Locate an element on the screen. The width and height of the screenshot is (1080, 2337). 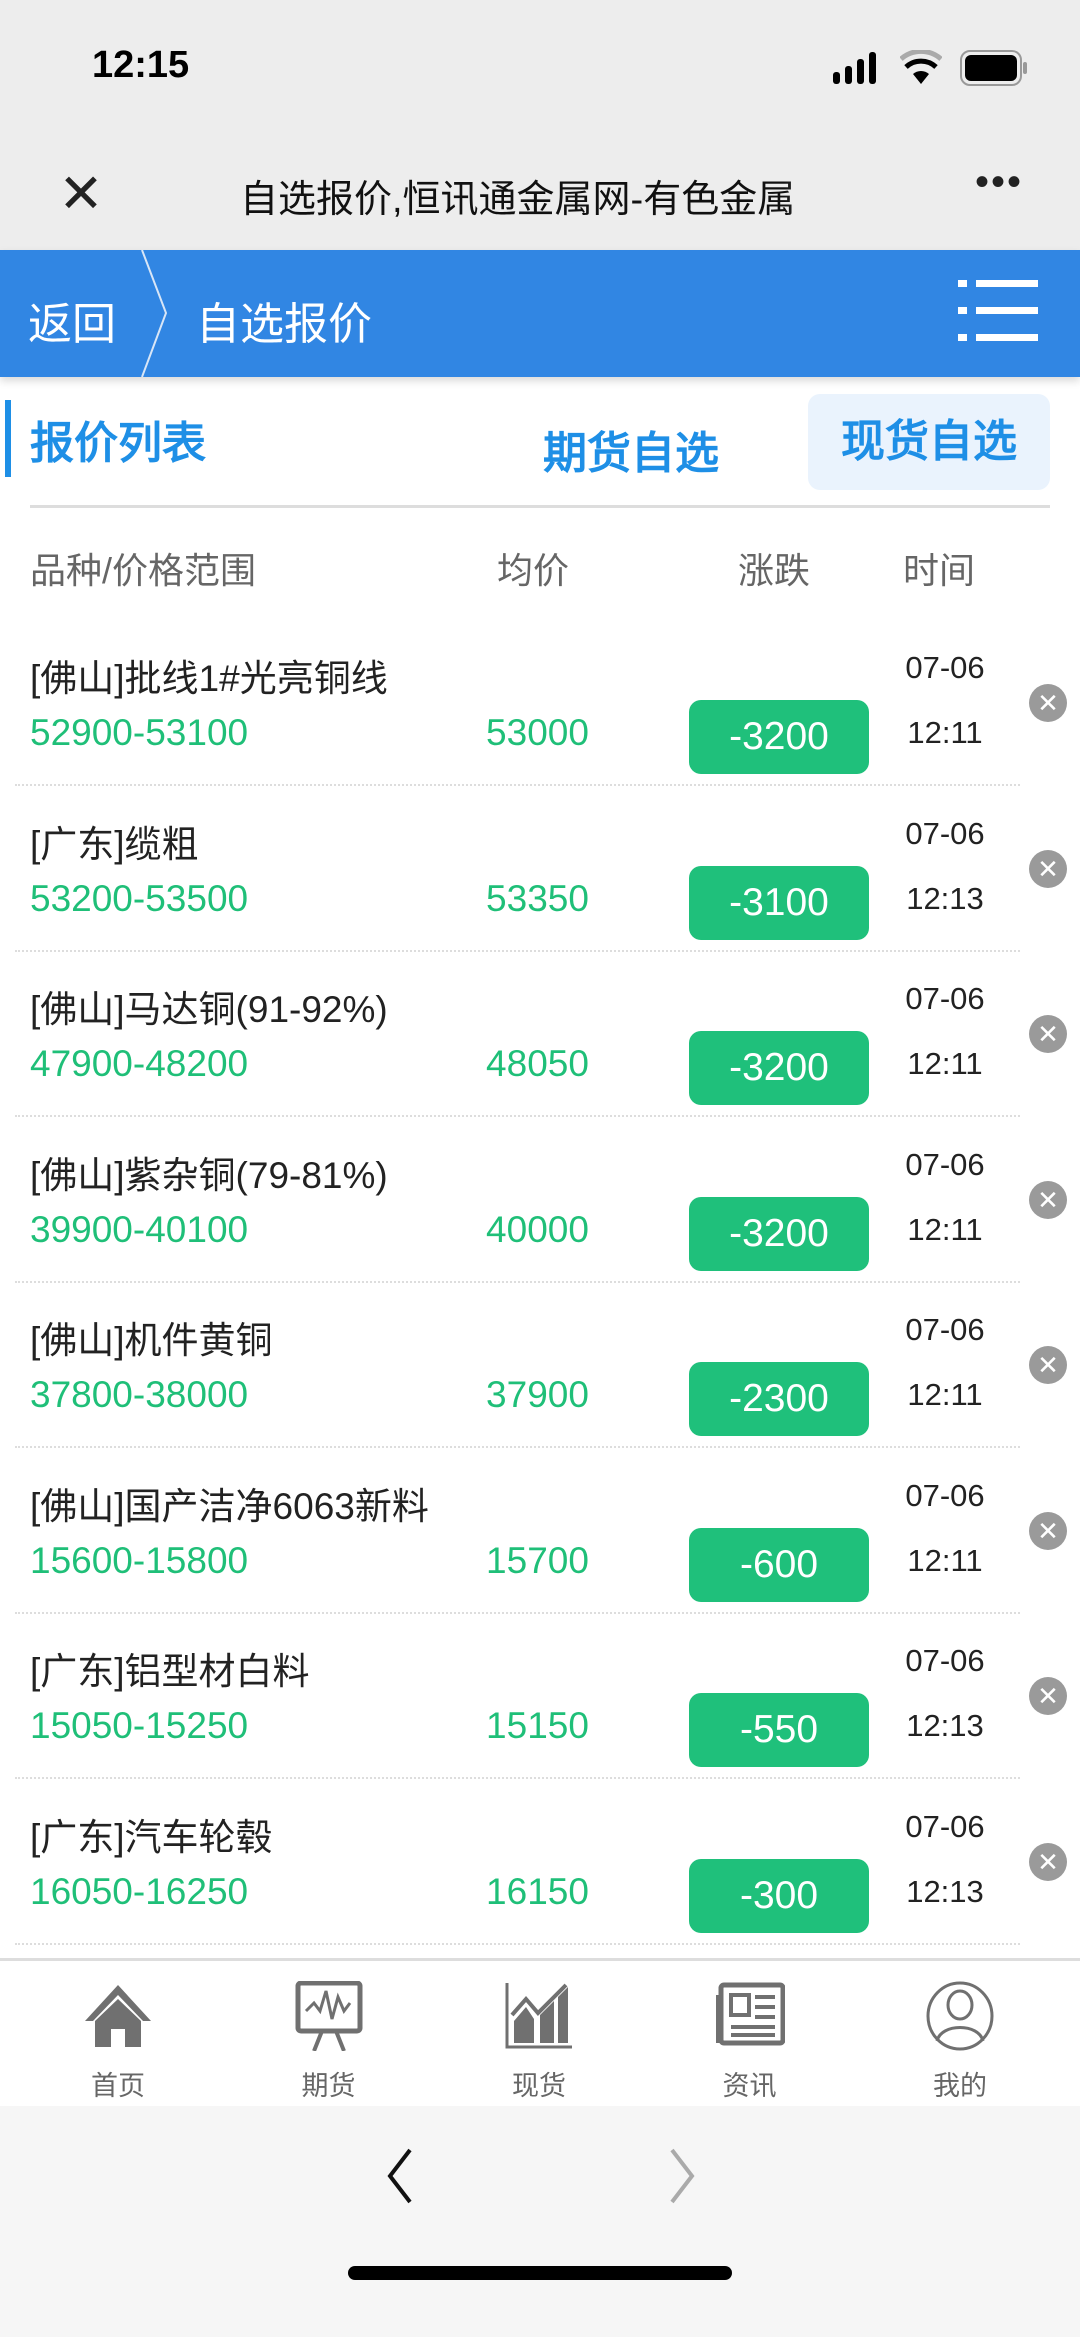
tab-home: 首页 is located at coordinates (118, 2034).